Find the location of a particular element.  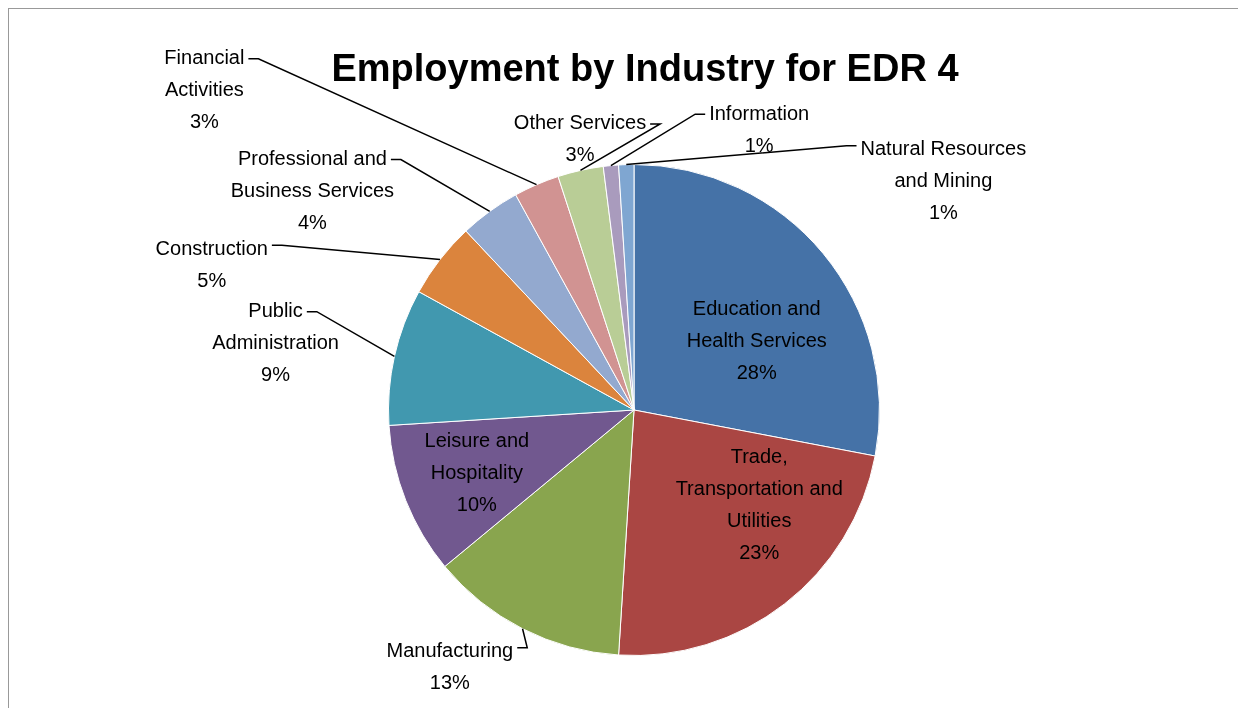

slice-label: Other Services is located at coordinates (580, 122).